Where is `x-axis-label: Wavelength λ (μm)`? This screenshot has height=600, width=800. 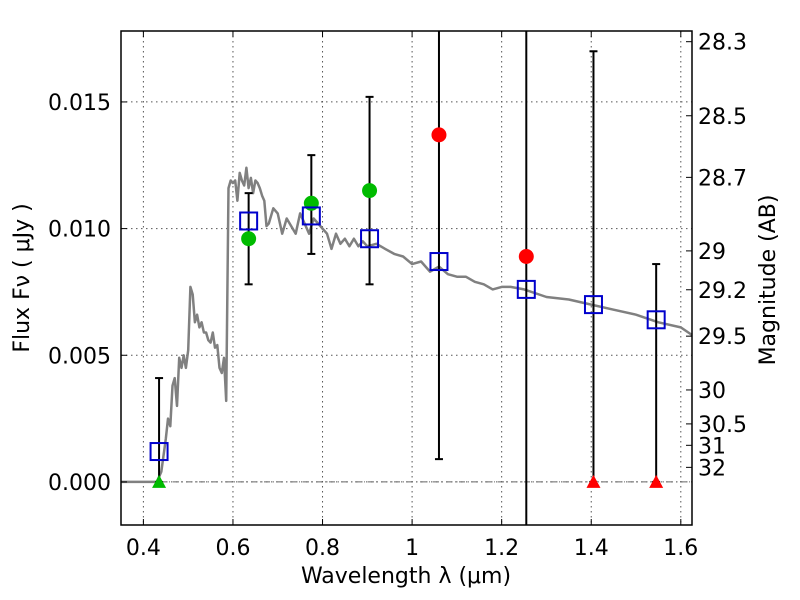 x-axis-label: Wavelength λ (μm) is located at coordinates (406, 576).